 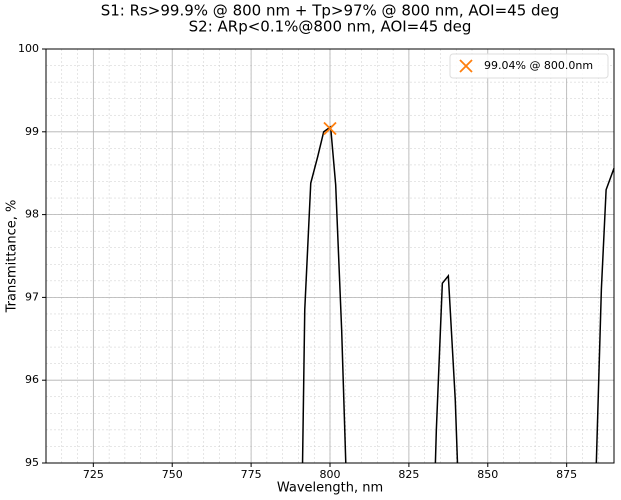 I want to click on x-tick-label: 725, so click(x=93, y=474).